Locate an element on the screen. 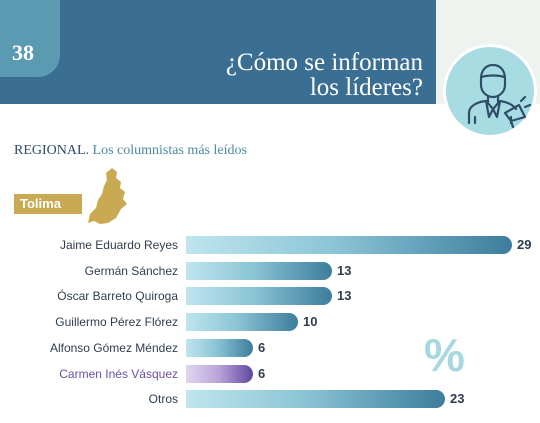 Image resolution: width=540 pixels, height=423 pixels. title-line-2: los líderes? is located at coordinates (366, 87).